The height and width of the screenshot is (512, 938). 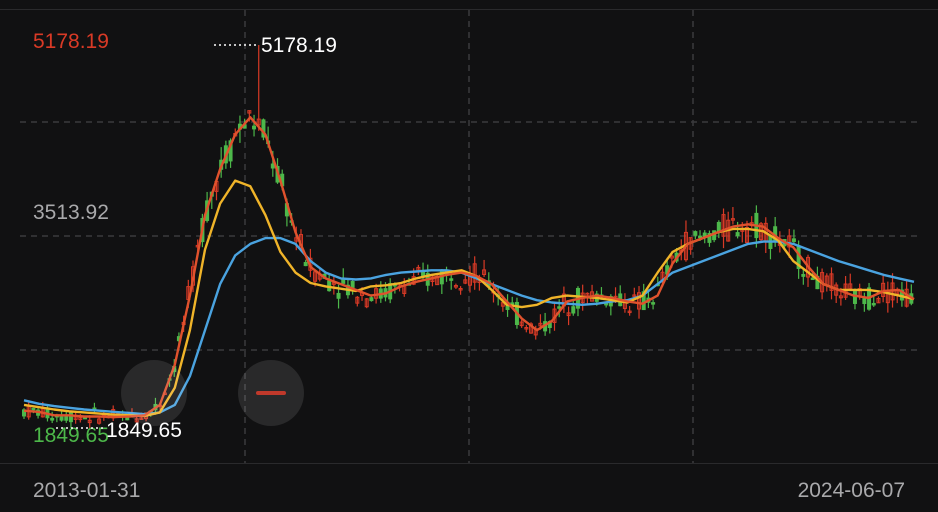 What do you see at coordinates (851, 490) in the screenshot?
I see `x-end-label: 2024-06-07` at bounding box center [851, 490].